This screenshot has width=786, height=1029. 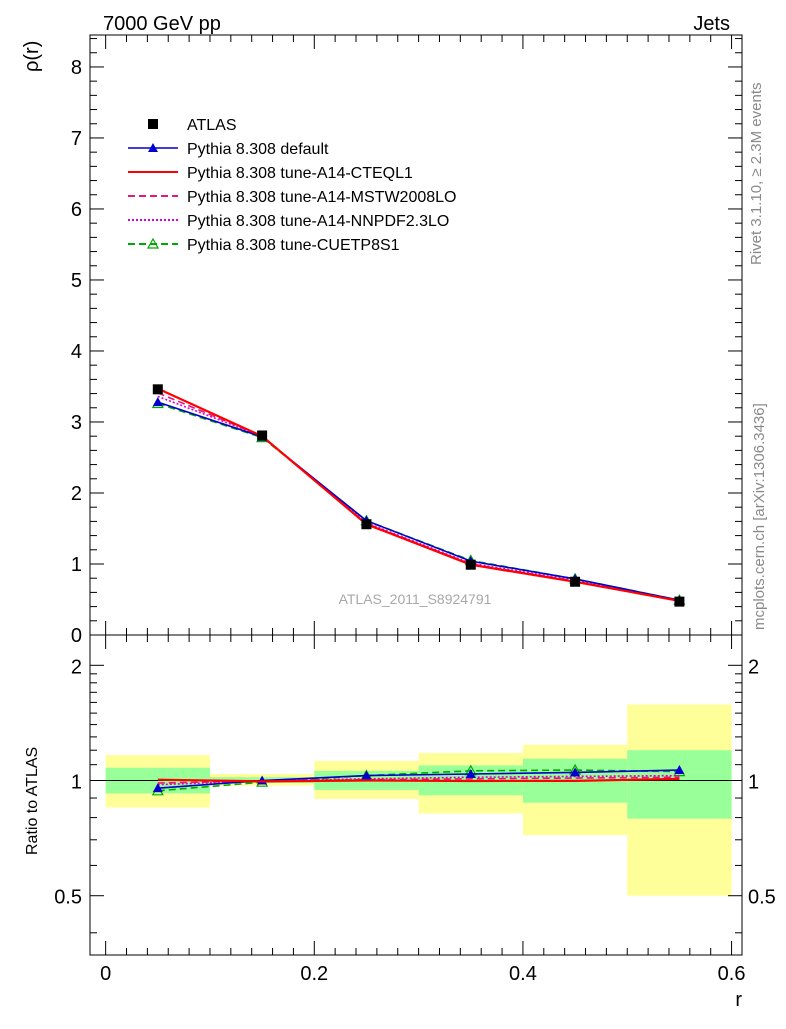 I want to click on legend-marker-atlas, so click(x=153, y=124).